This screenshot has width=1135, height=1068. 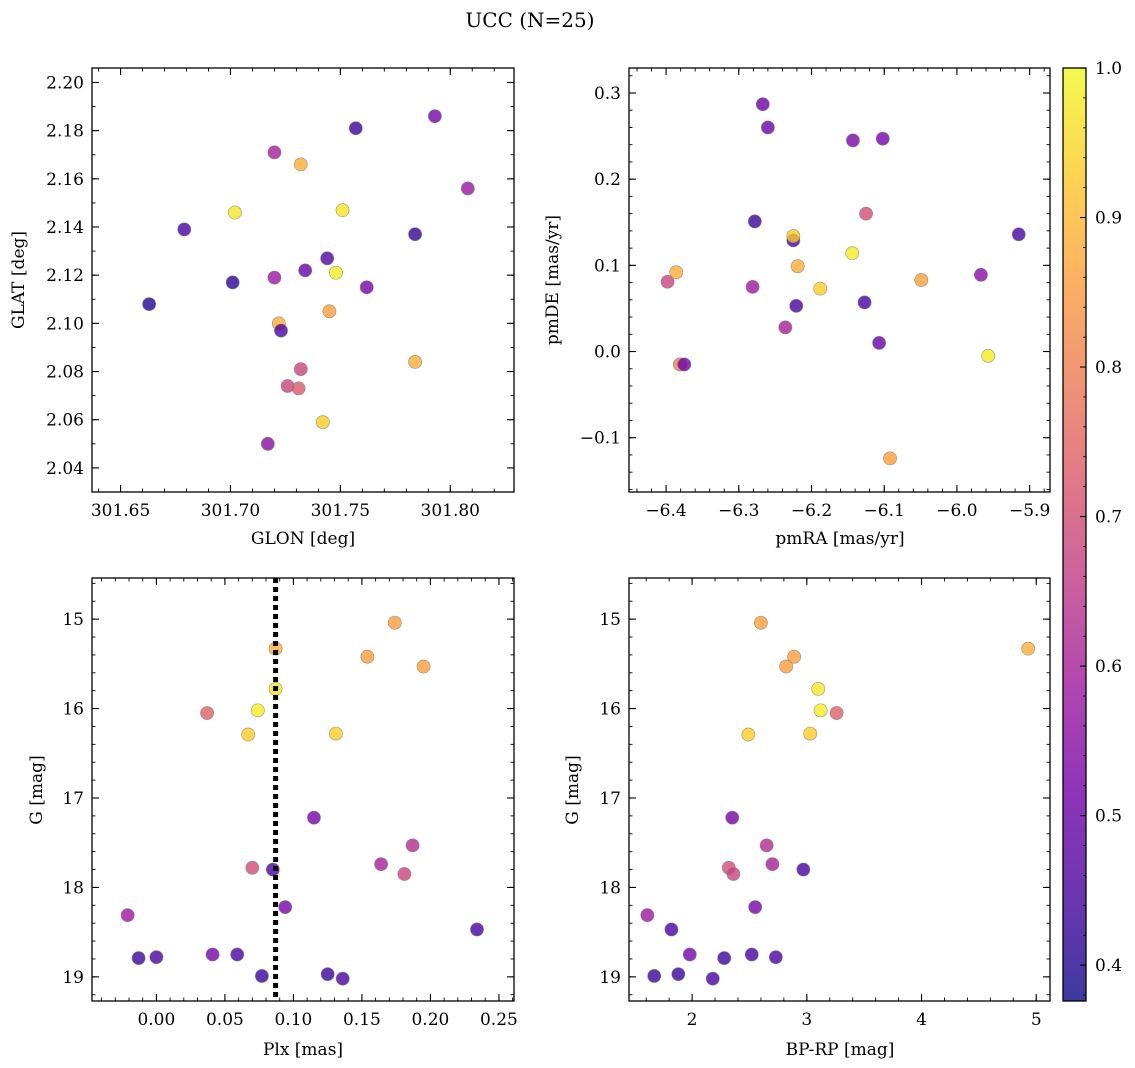 What do you see at coordinates (73, 620) in the screenshot?
I see `y-tick-label: 15` at bounding box center [73, 620].